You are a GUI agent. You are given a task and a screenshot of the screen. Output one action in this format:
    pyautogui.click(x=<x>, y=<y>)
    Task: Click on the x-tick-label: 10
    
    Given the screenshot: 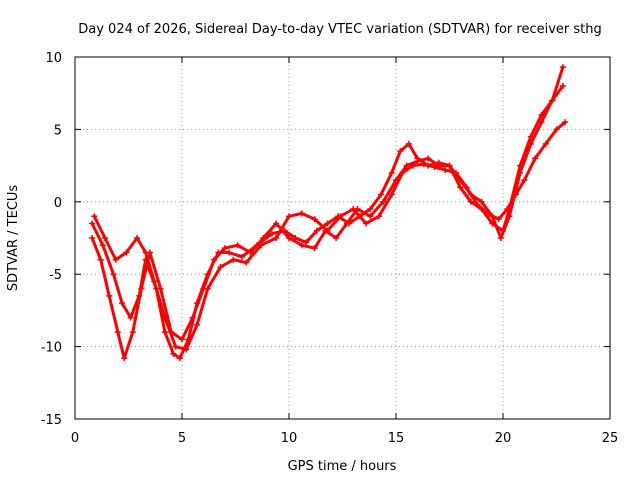 What is the action you would take?
    pyautogui.click(x=289, y=438)
    